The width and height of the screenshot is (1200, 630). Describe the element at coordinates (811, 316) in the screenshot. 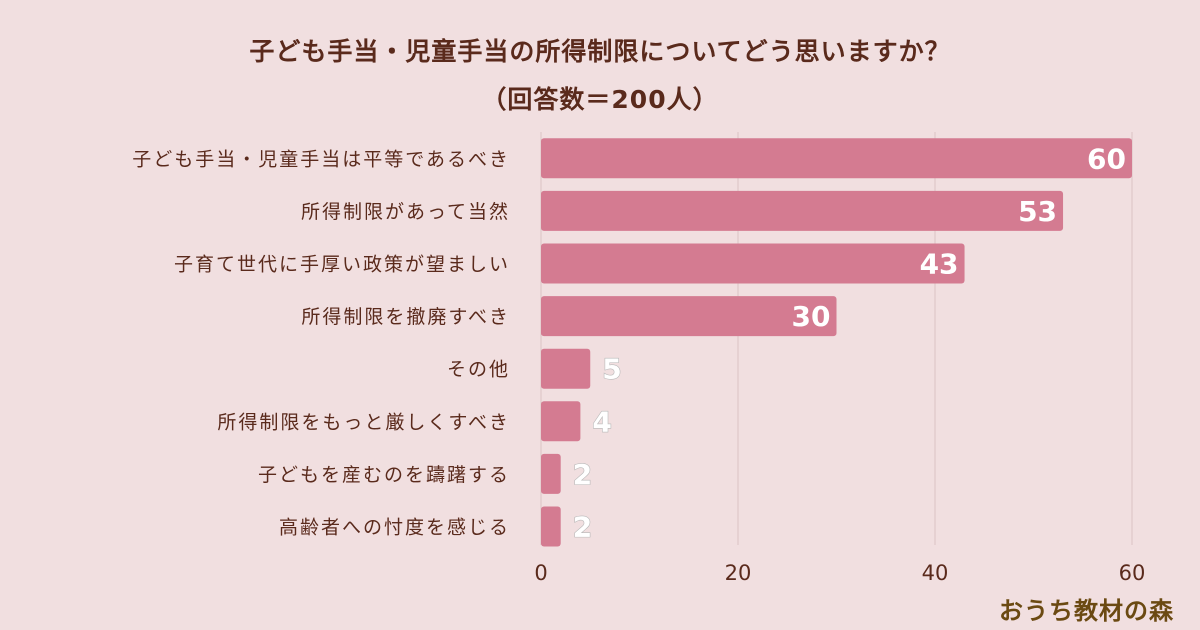

I see `data-label: 30` at that location.